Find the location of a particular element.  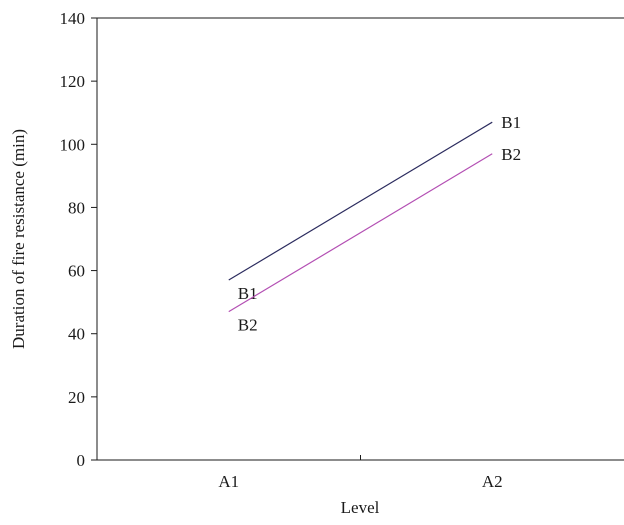

y-tick-label: 120 is located at coordinates (73, 81).